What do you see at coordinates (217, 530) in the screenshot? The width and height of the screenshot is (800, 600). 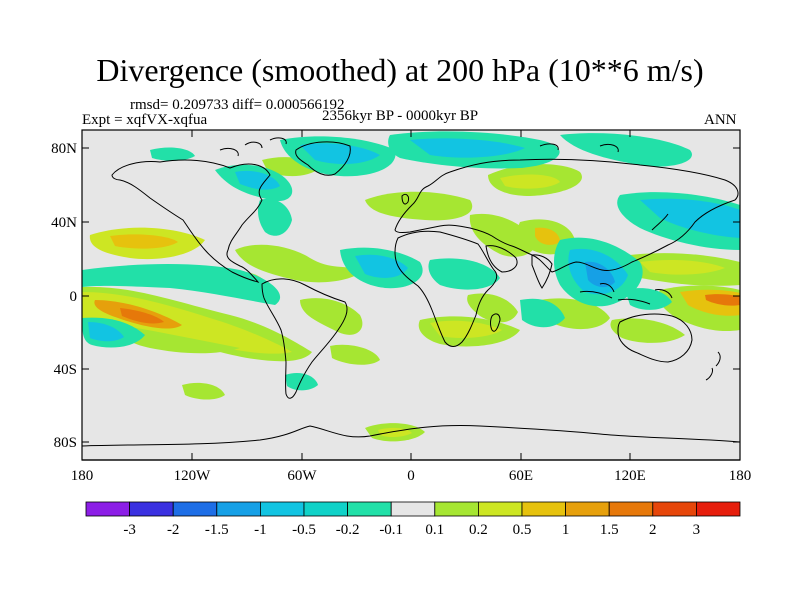 I see `colorbar-label: -1.5` at bounding box center [217, 530].